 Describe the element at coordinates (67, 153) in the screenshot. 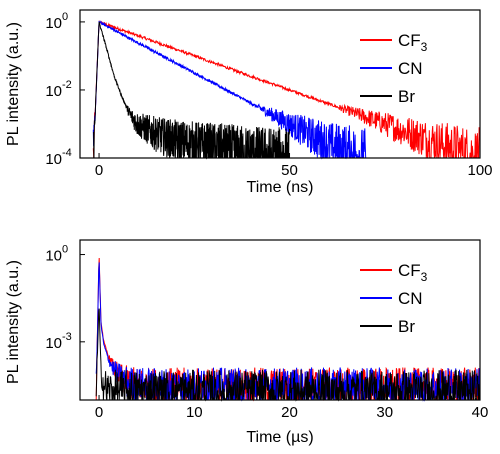

I see `y-tick-exponent: -4` at that location.